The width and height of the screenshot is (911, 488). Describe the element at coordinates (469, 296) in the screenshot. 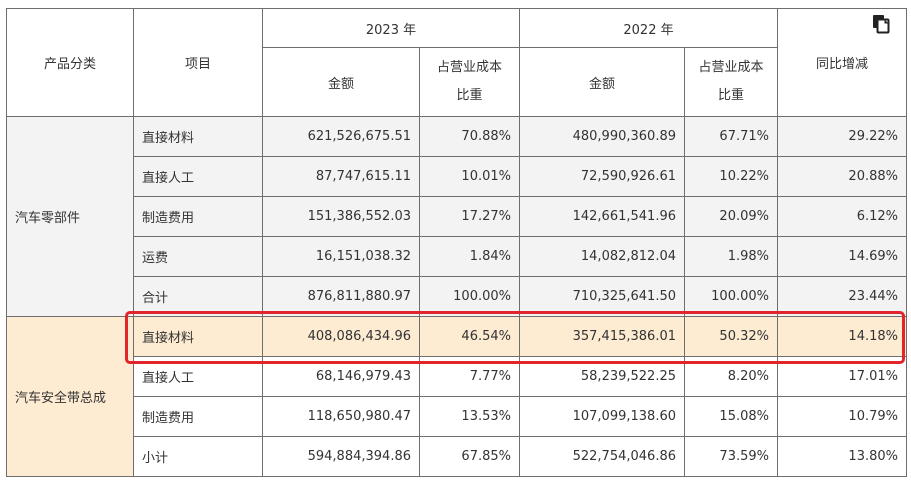

I see `ratio-2023-cell: 100.00%` at that location.